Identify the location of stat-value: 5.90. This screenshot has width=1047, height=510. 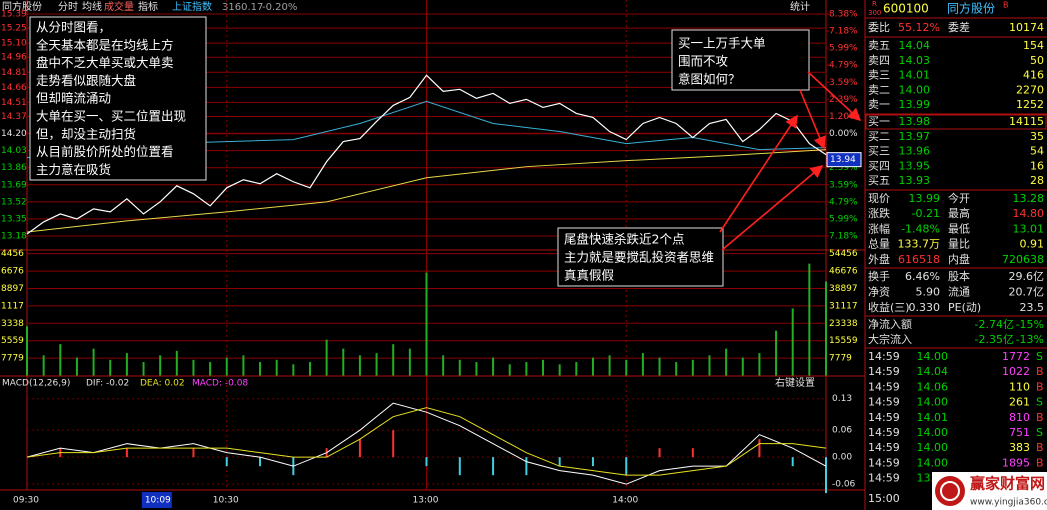
(928, 292).